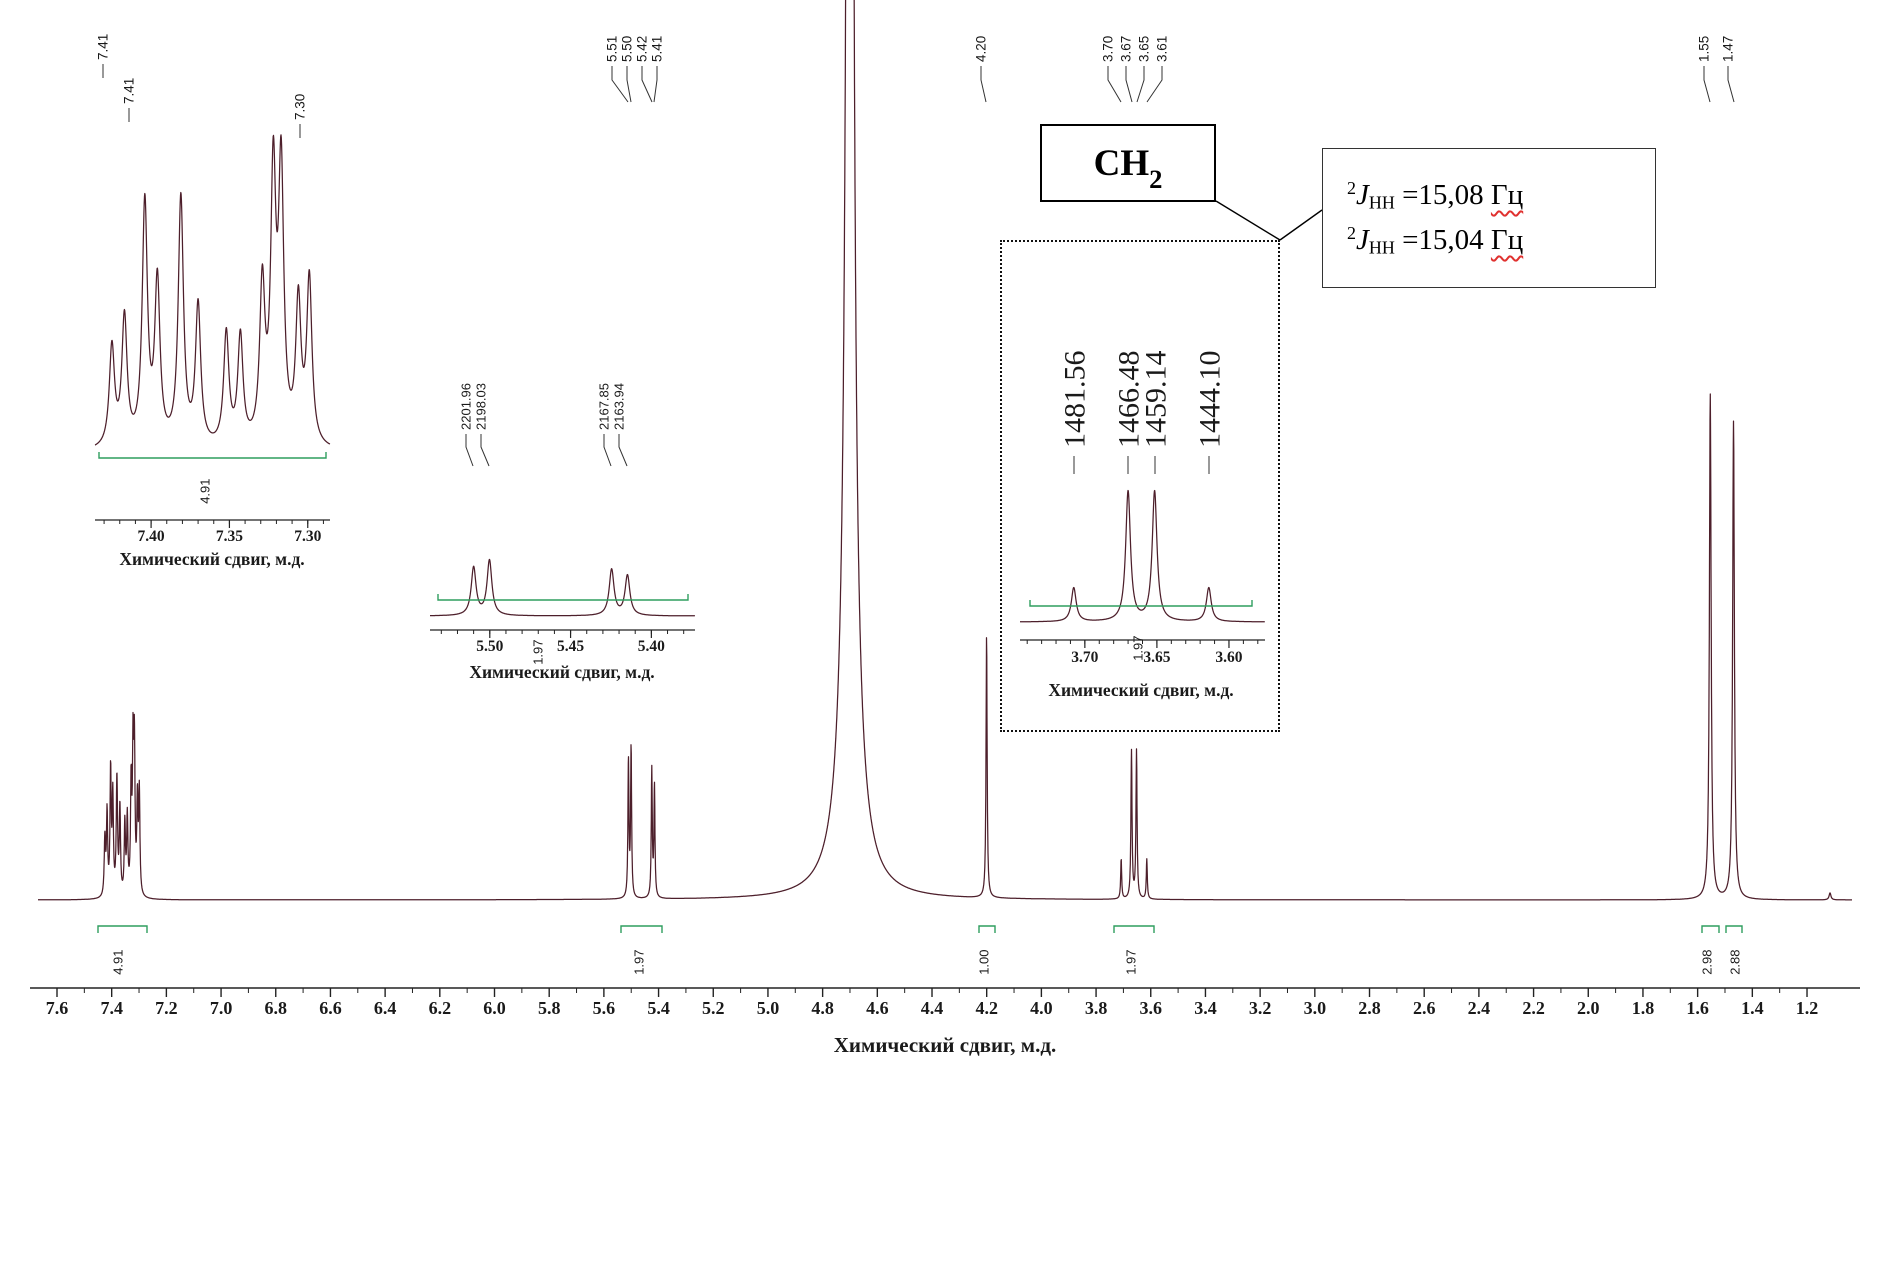 This screenshot has height=1281, width=1887. I want to click on j-coupling-annotation-box: 2JHH =15,08 Гц 2JHH =15,04 Гц, so click(1489, 218).